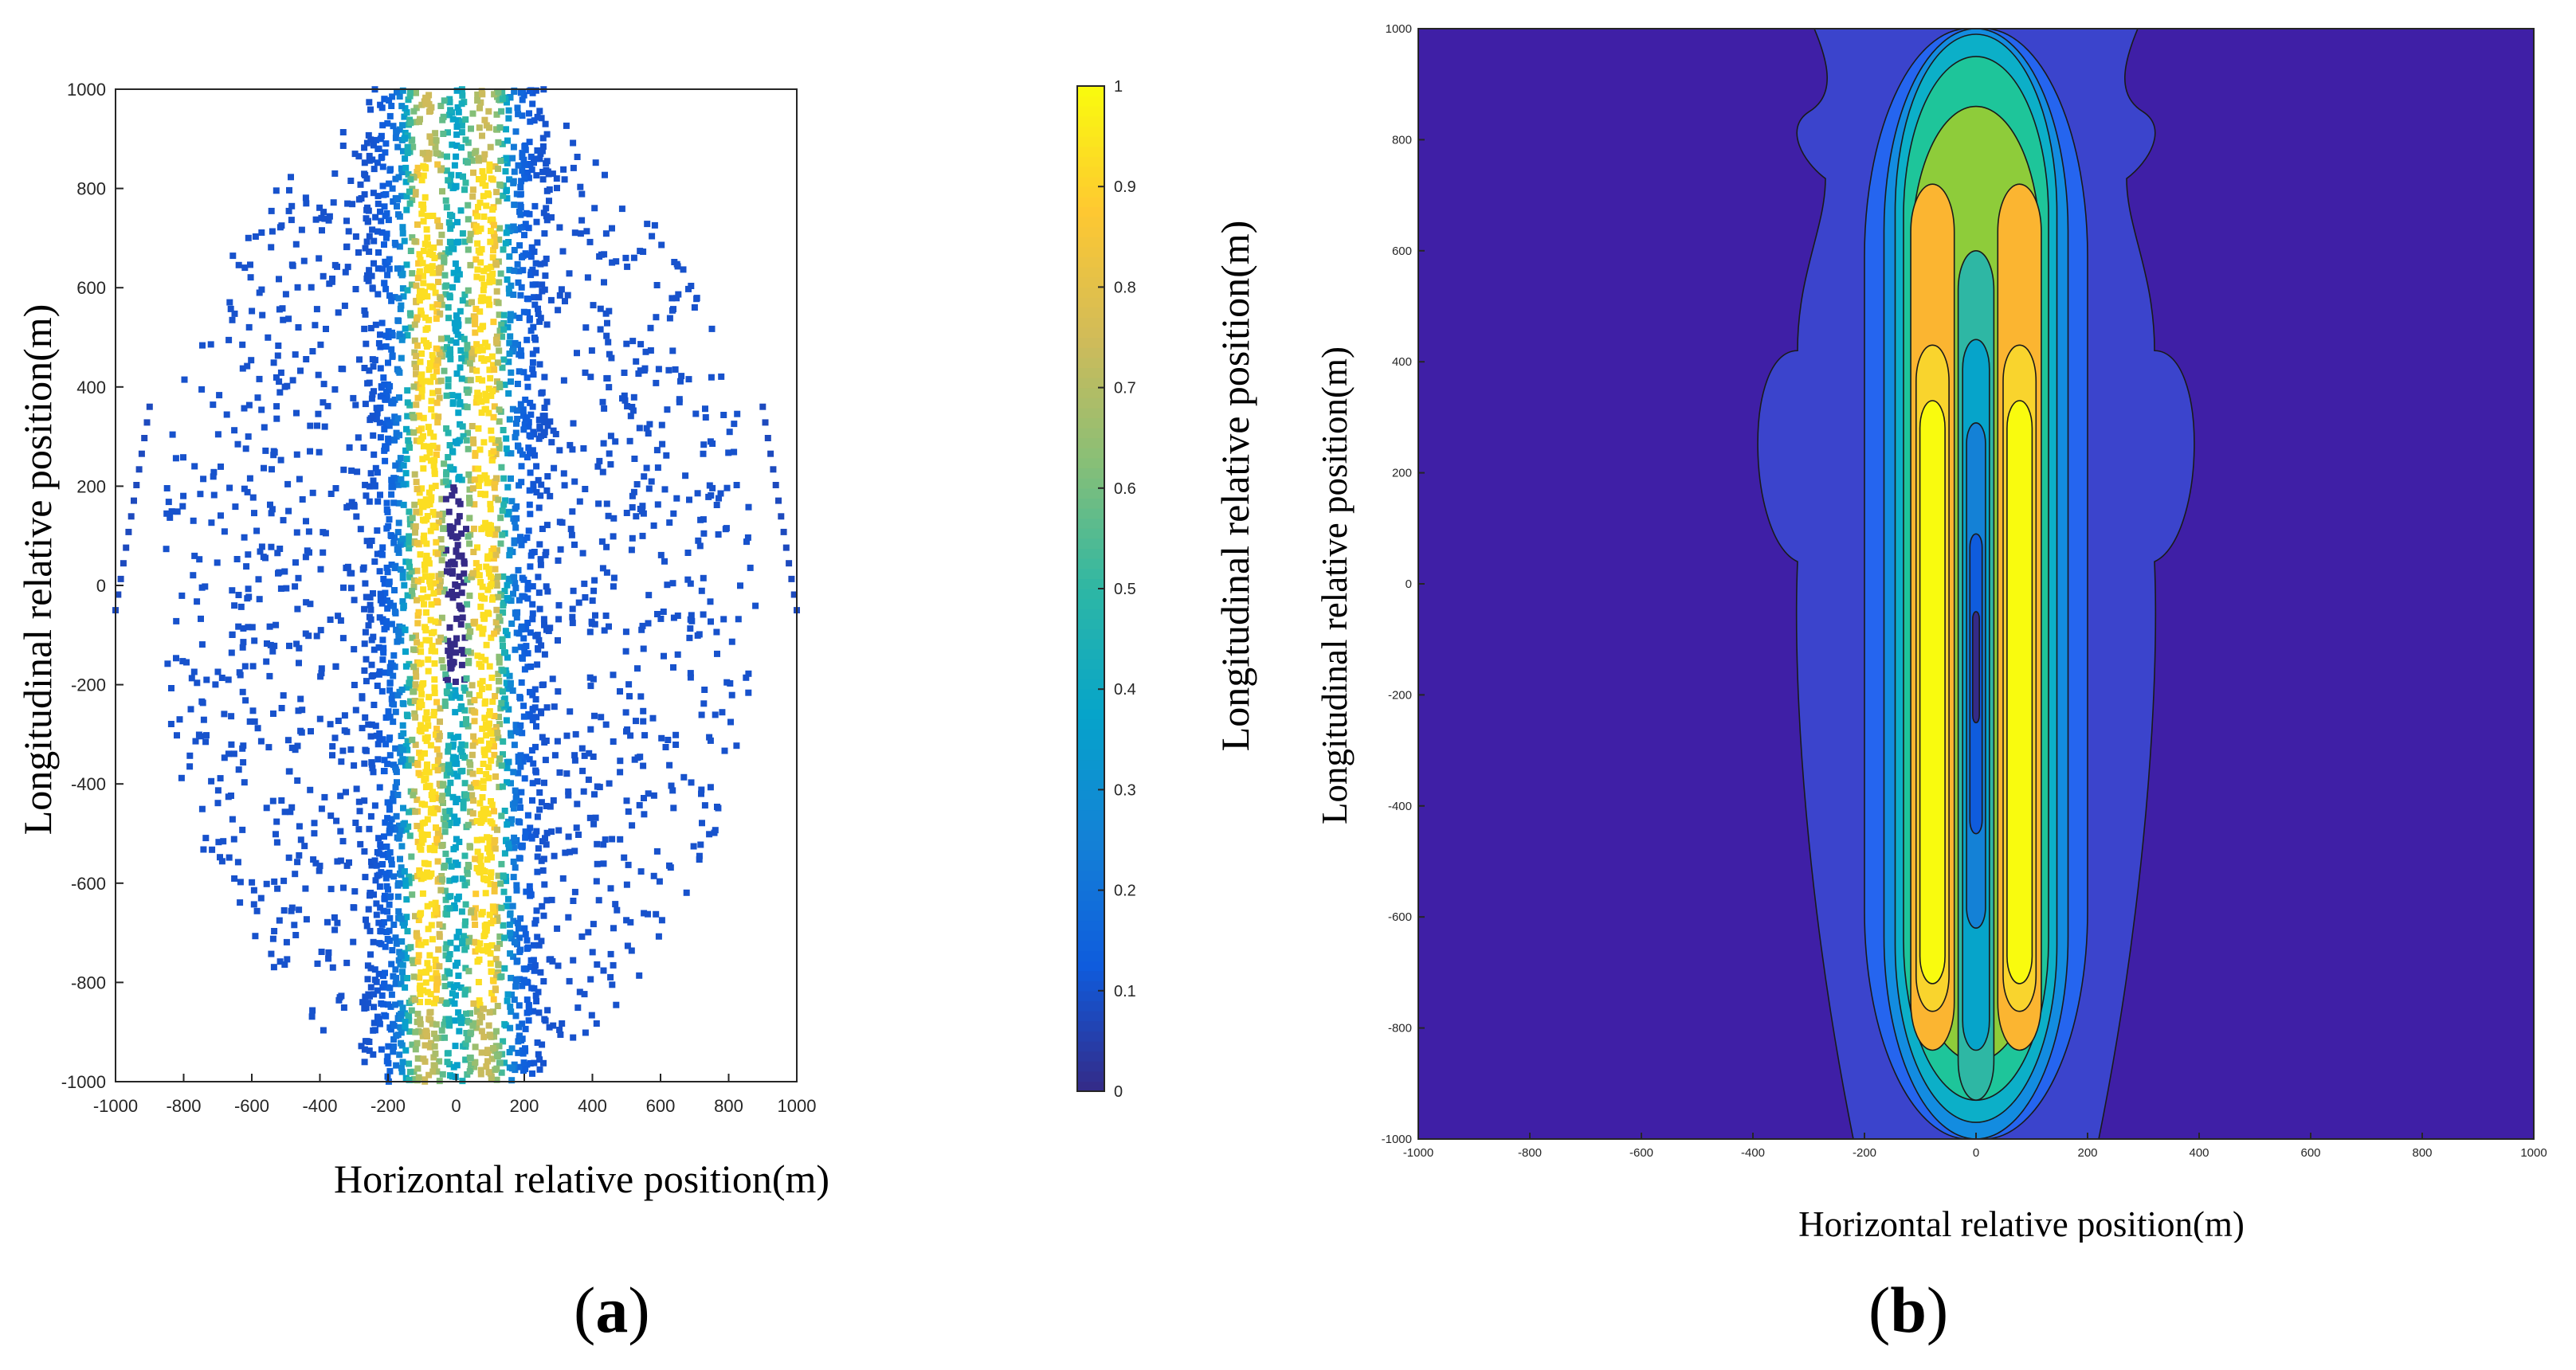 The height and width of the screenshot is (1370, 2576). What do you see at coordinates (1090, 101) in the screenshot?
I see `a-colorbar-segment` at bounding box center [1090, 101].